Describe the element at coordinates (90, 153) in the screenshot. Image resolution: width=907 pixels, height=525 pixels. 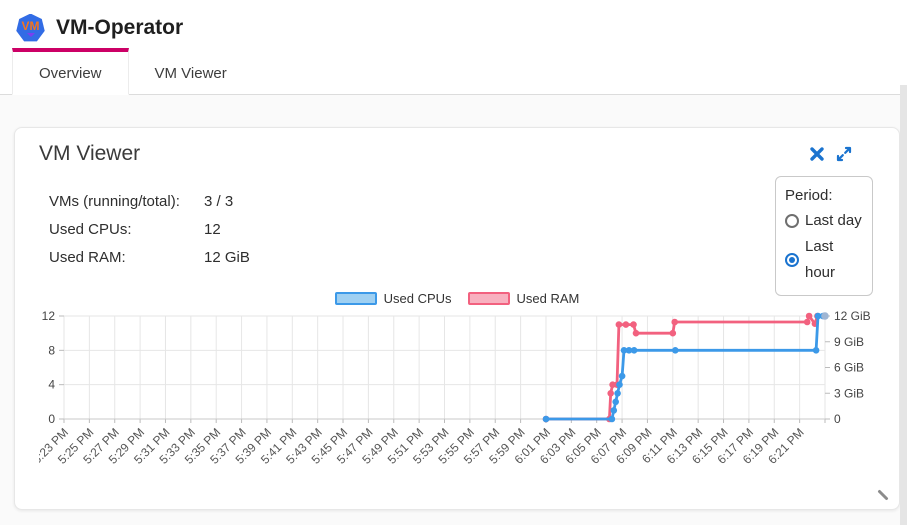
I see `card-title: VM Viewer` at that location.